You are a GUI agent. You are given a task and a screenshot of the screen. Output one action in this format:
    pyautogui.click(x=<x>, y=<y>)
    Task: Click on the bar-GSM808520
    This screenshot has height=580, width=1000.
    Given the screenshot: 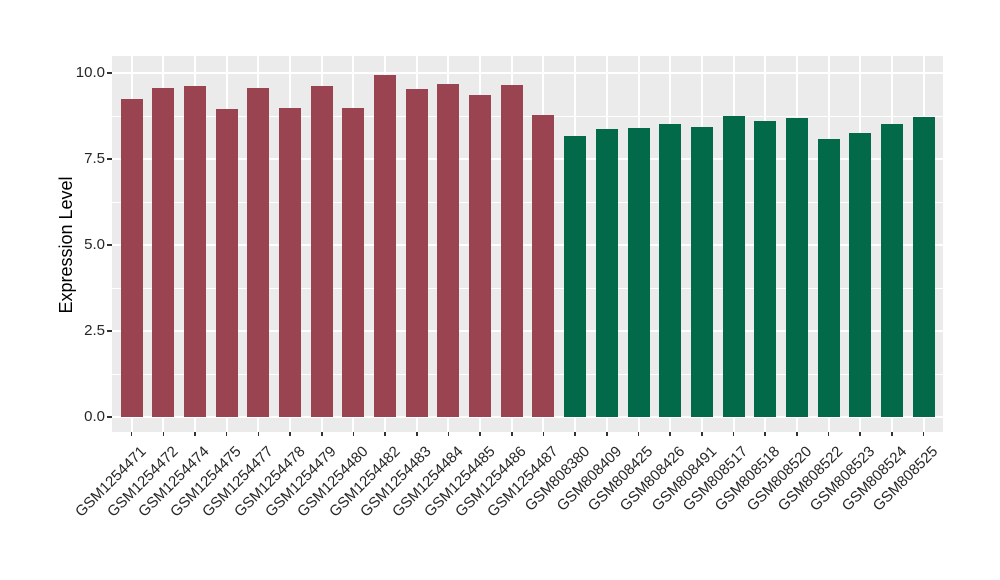 What is the action you would take?
    pyautogui.click(x=796, y=267)
    